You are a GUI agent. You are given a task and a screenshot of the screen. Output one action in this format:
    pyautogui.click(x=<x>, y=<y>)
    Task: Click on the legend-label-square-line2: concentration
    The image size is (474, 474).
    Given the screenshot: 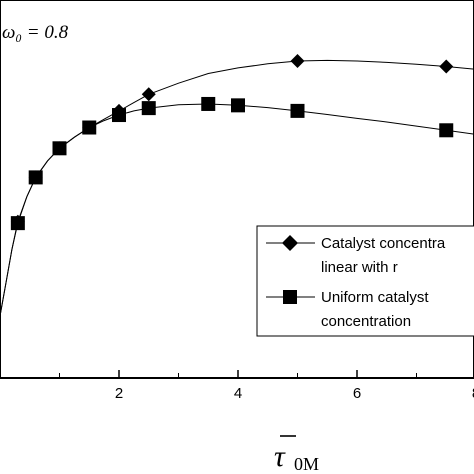 What is the action you would take?
    pyautogui.click(x=366, y=321)
    